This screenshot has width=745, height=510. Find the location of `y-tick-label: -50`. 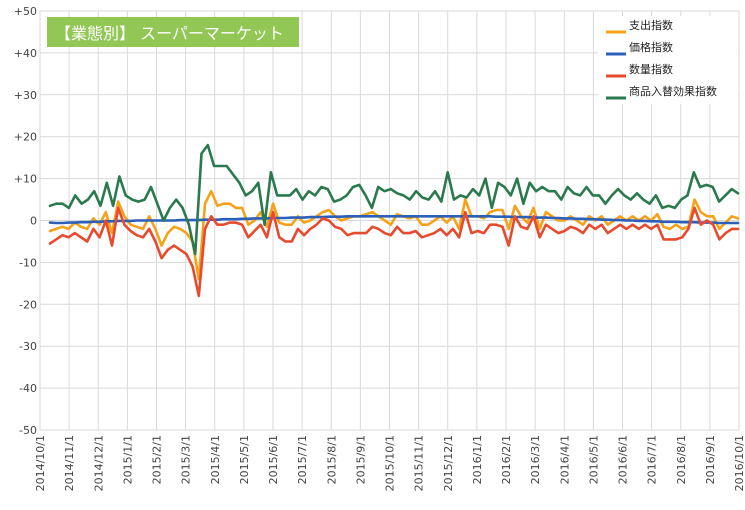

y-tick-label: -50 is located at coordinates (28, 430).